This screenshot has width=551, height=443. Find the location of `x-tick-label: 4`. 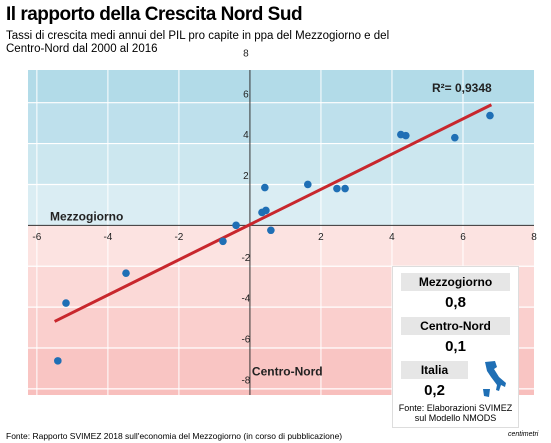

x-tick-label: 4 is located at coordinates (392, 237).